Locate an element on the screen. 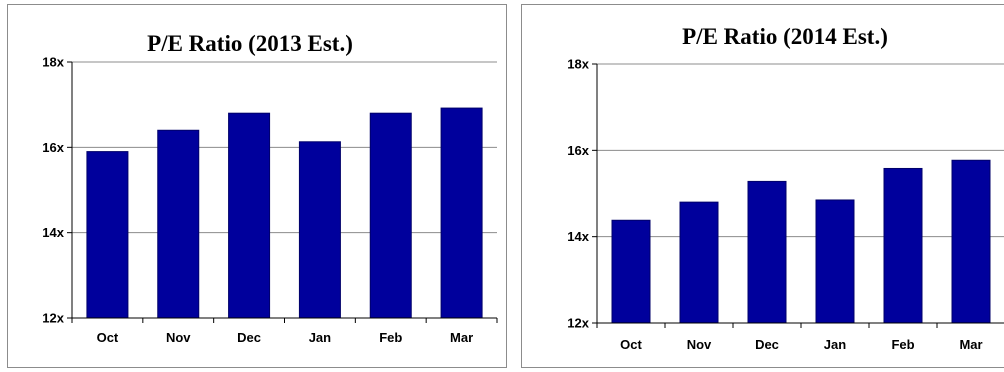 The height and width of the screenshot is (372, 1004). x-tick-label-2013-jan: Jan is located at coordinates (320, 337).